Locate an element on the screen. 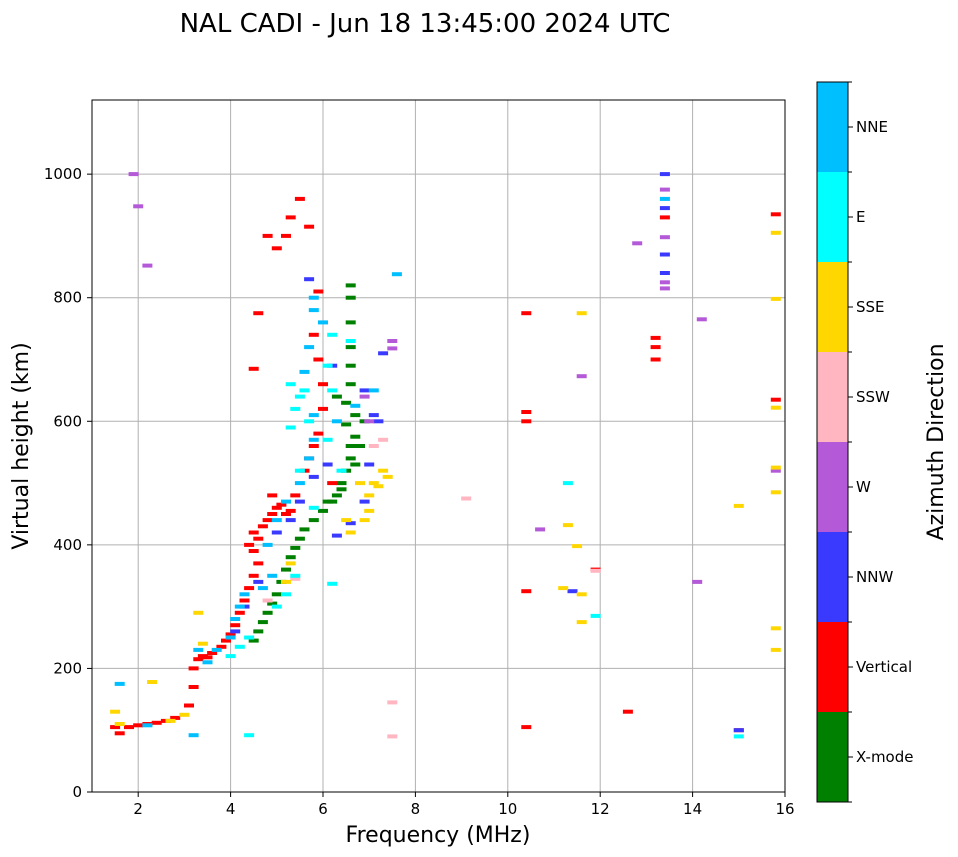  x-axis-ticks: 2 4 6 8 10 12 14 16 is located at coordinates (464, 805).